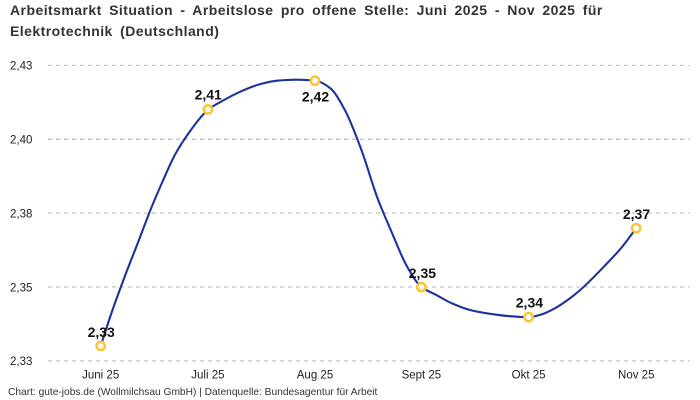  Describe the element at coordinates (21, 141) in the screenshot. I see `svg-text: 2,40` at that location.